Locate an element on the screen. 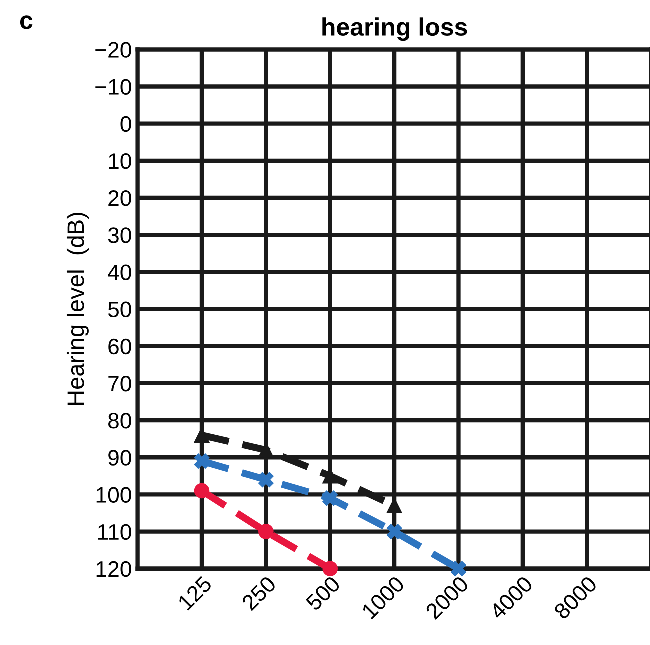  y-tick-label: 90 is located at coordinates (120, 458).